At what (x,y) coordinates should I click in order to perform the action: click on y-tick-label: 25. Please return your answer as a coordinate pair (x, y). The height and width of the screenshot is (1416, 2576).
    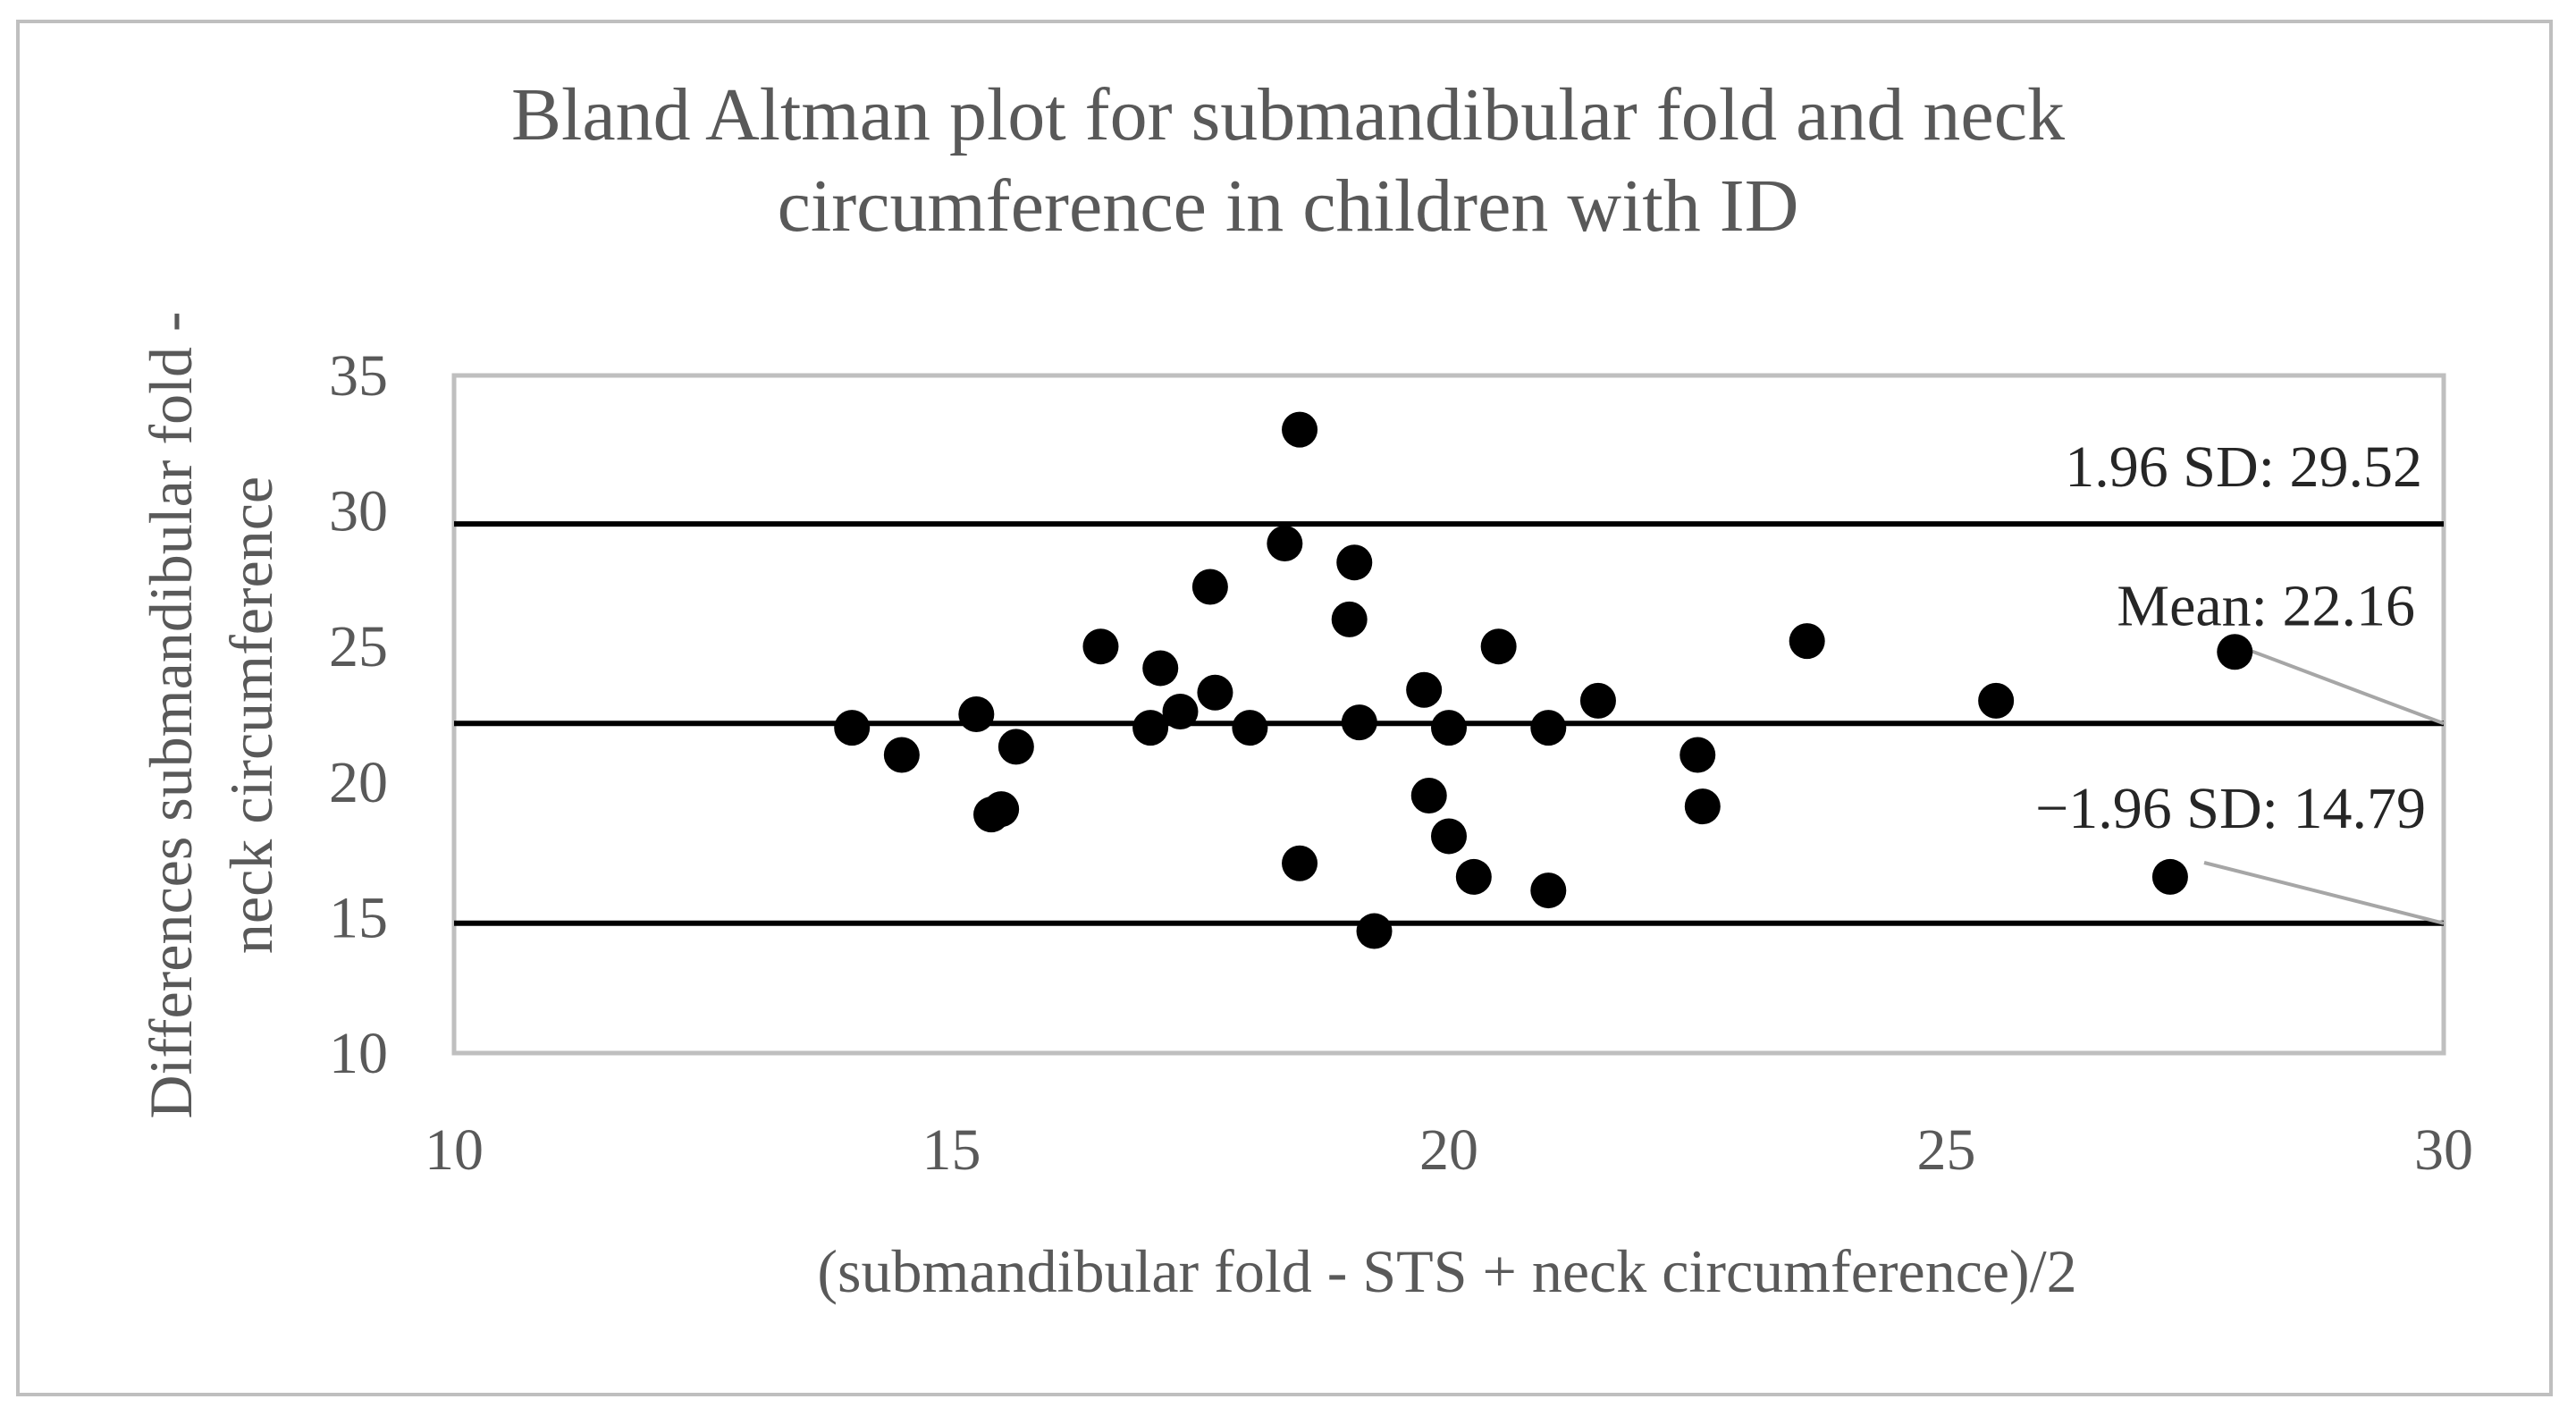
    Looking at the image, I should click on (359, 646).